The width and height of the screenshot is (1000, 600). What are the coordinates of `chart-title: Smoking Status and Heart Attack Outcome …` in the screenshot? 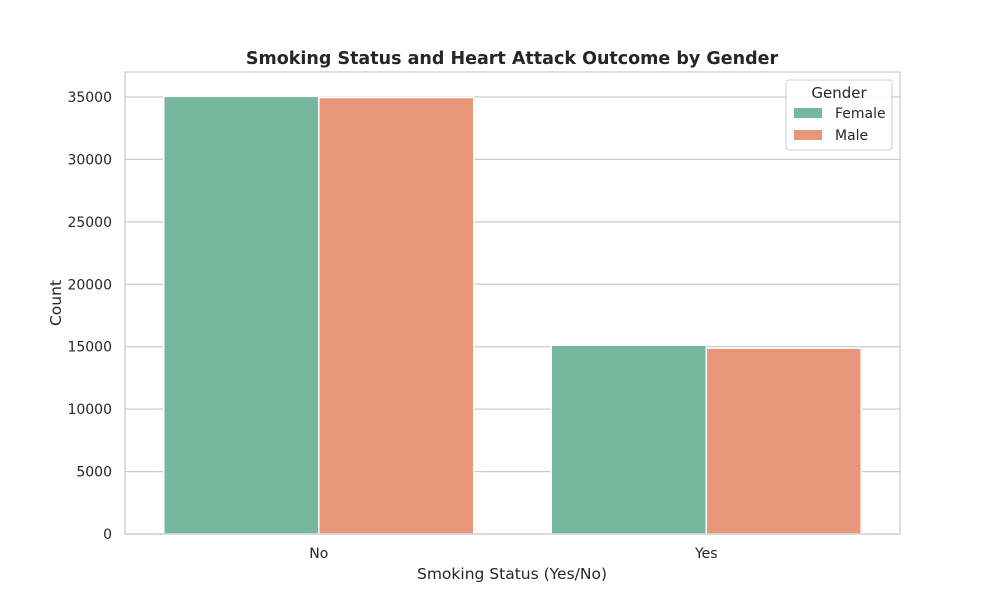 It's located at (512, 59).